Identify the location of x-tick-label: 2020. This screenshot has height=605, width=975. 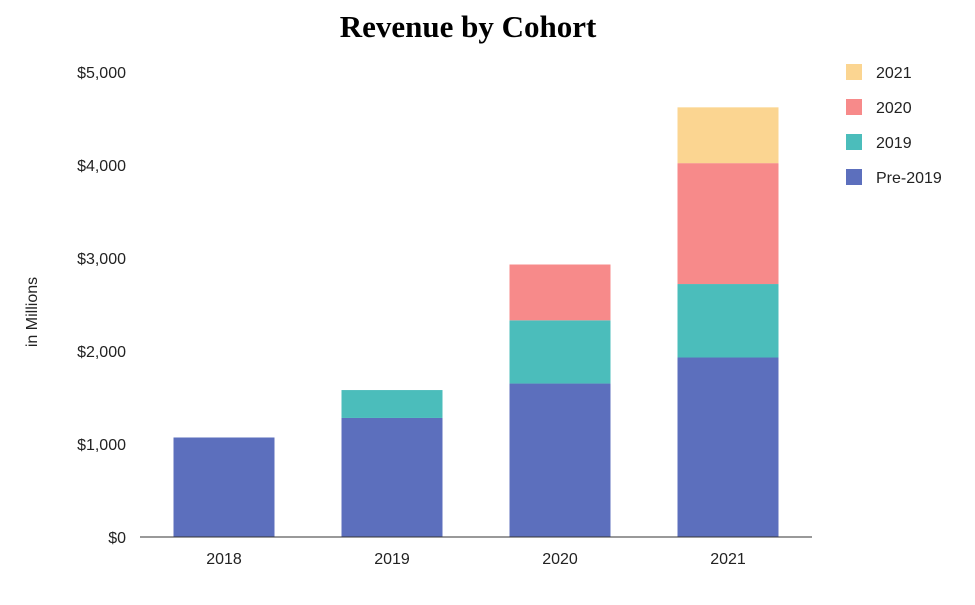
(560, 559).